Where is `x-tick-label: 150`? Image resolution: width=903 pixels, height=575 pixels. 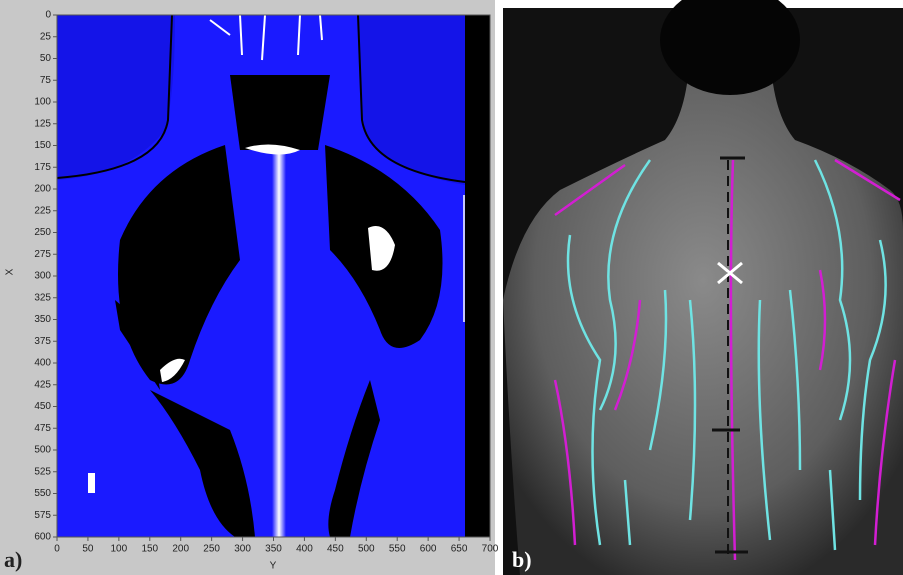 x-tick-label: 150 is located at coordinates (149, 549).